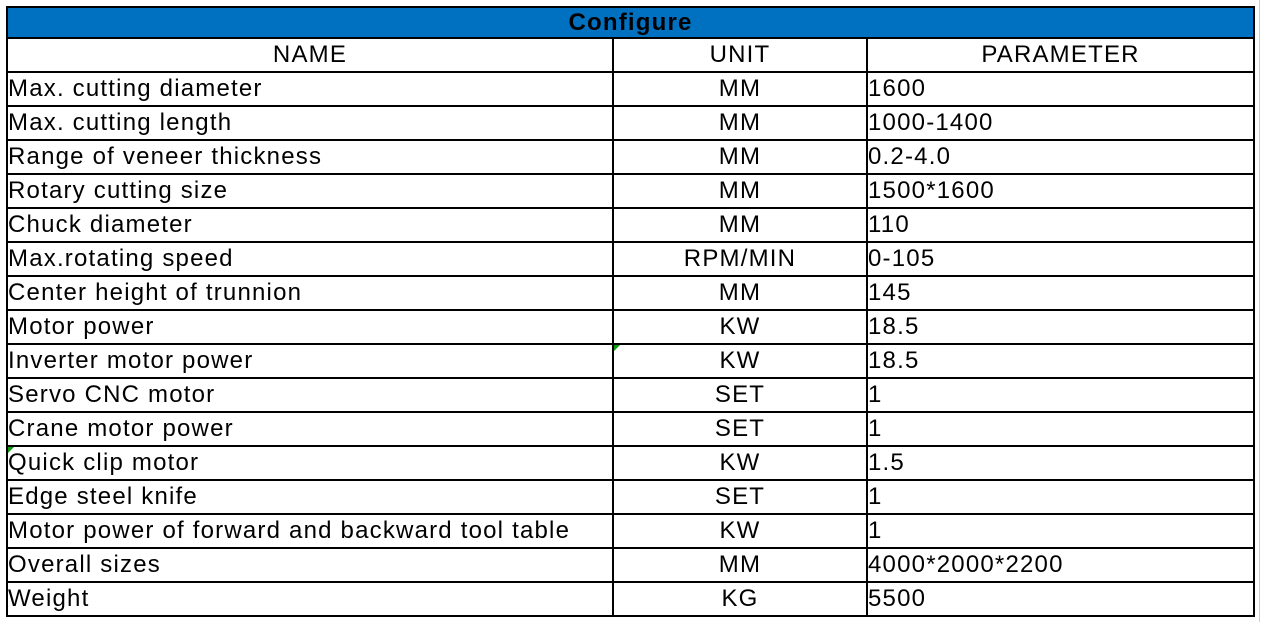  What do you see at coordinates (310, 157) in the screenshot?
I see `cell-name: Range of veneer thickness` at bounding box center [310, 157].